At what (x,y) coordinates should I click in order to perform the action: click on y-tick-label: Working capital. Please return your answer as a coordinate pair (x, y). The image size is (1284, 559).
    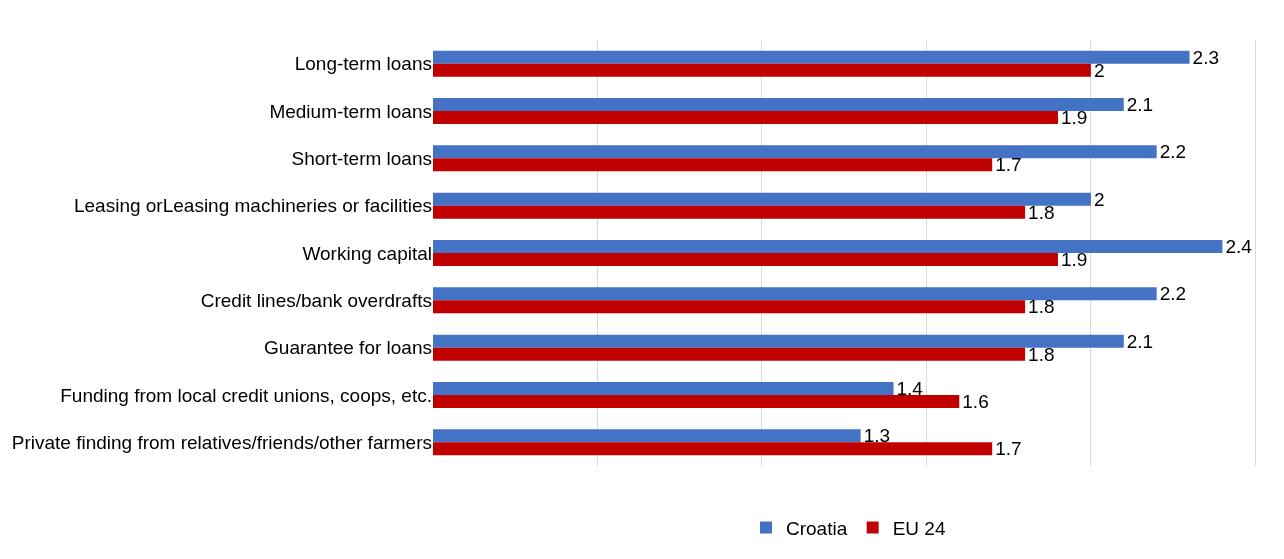
    Looking at the image, I should click on (367, 253).